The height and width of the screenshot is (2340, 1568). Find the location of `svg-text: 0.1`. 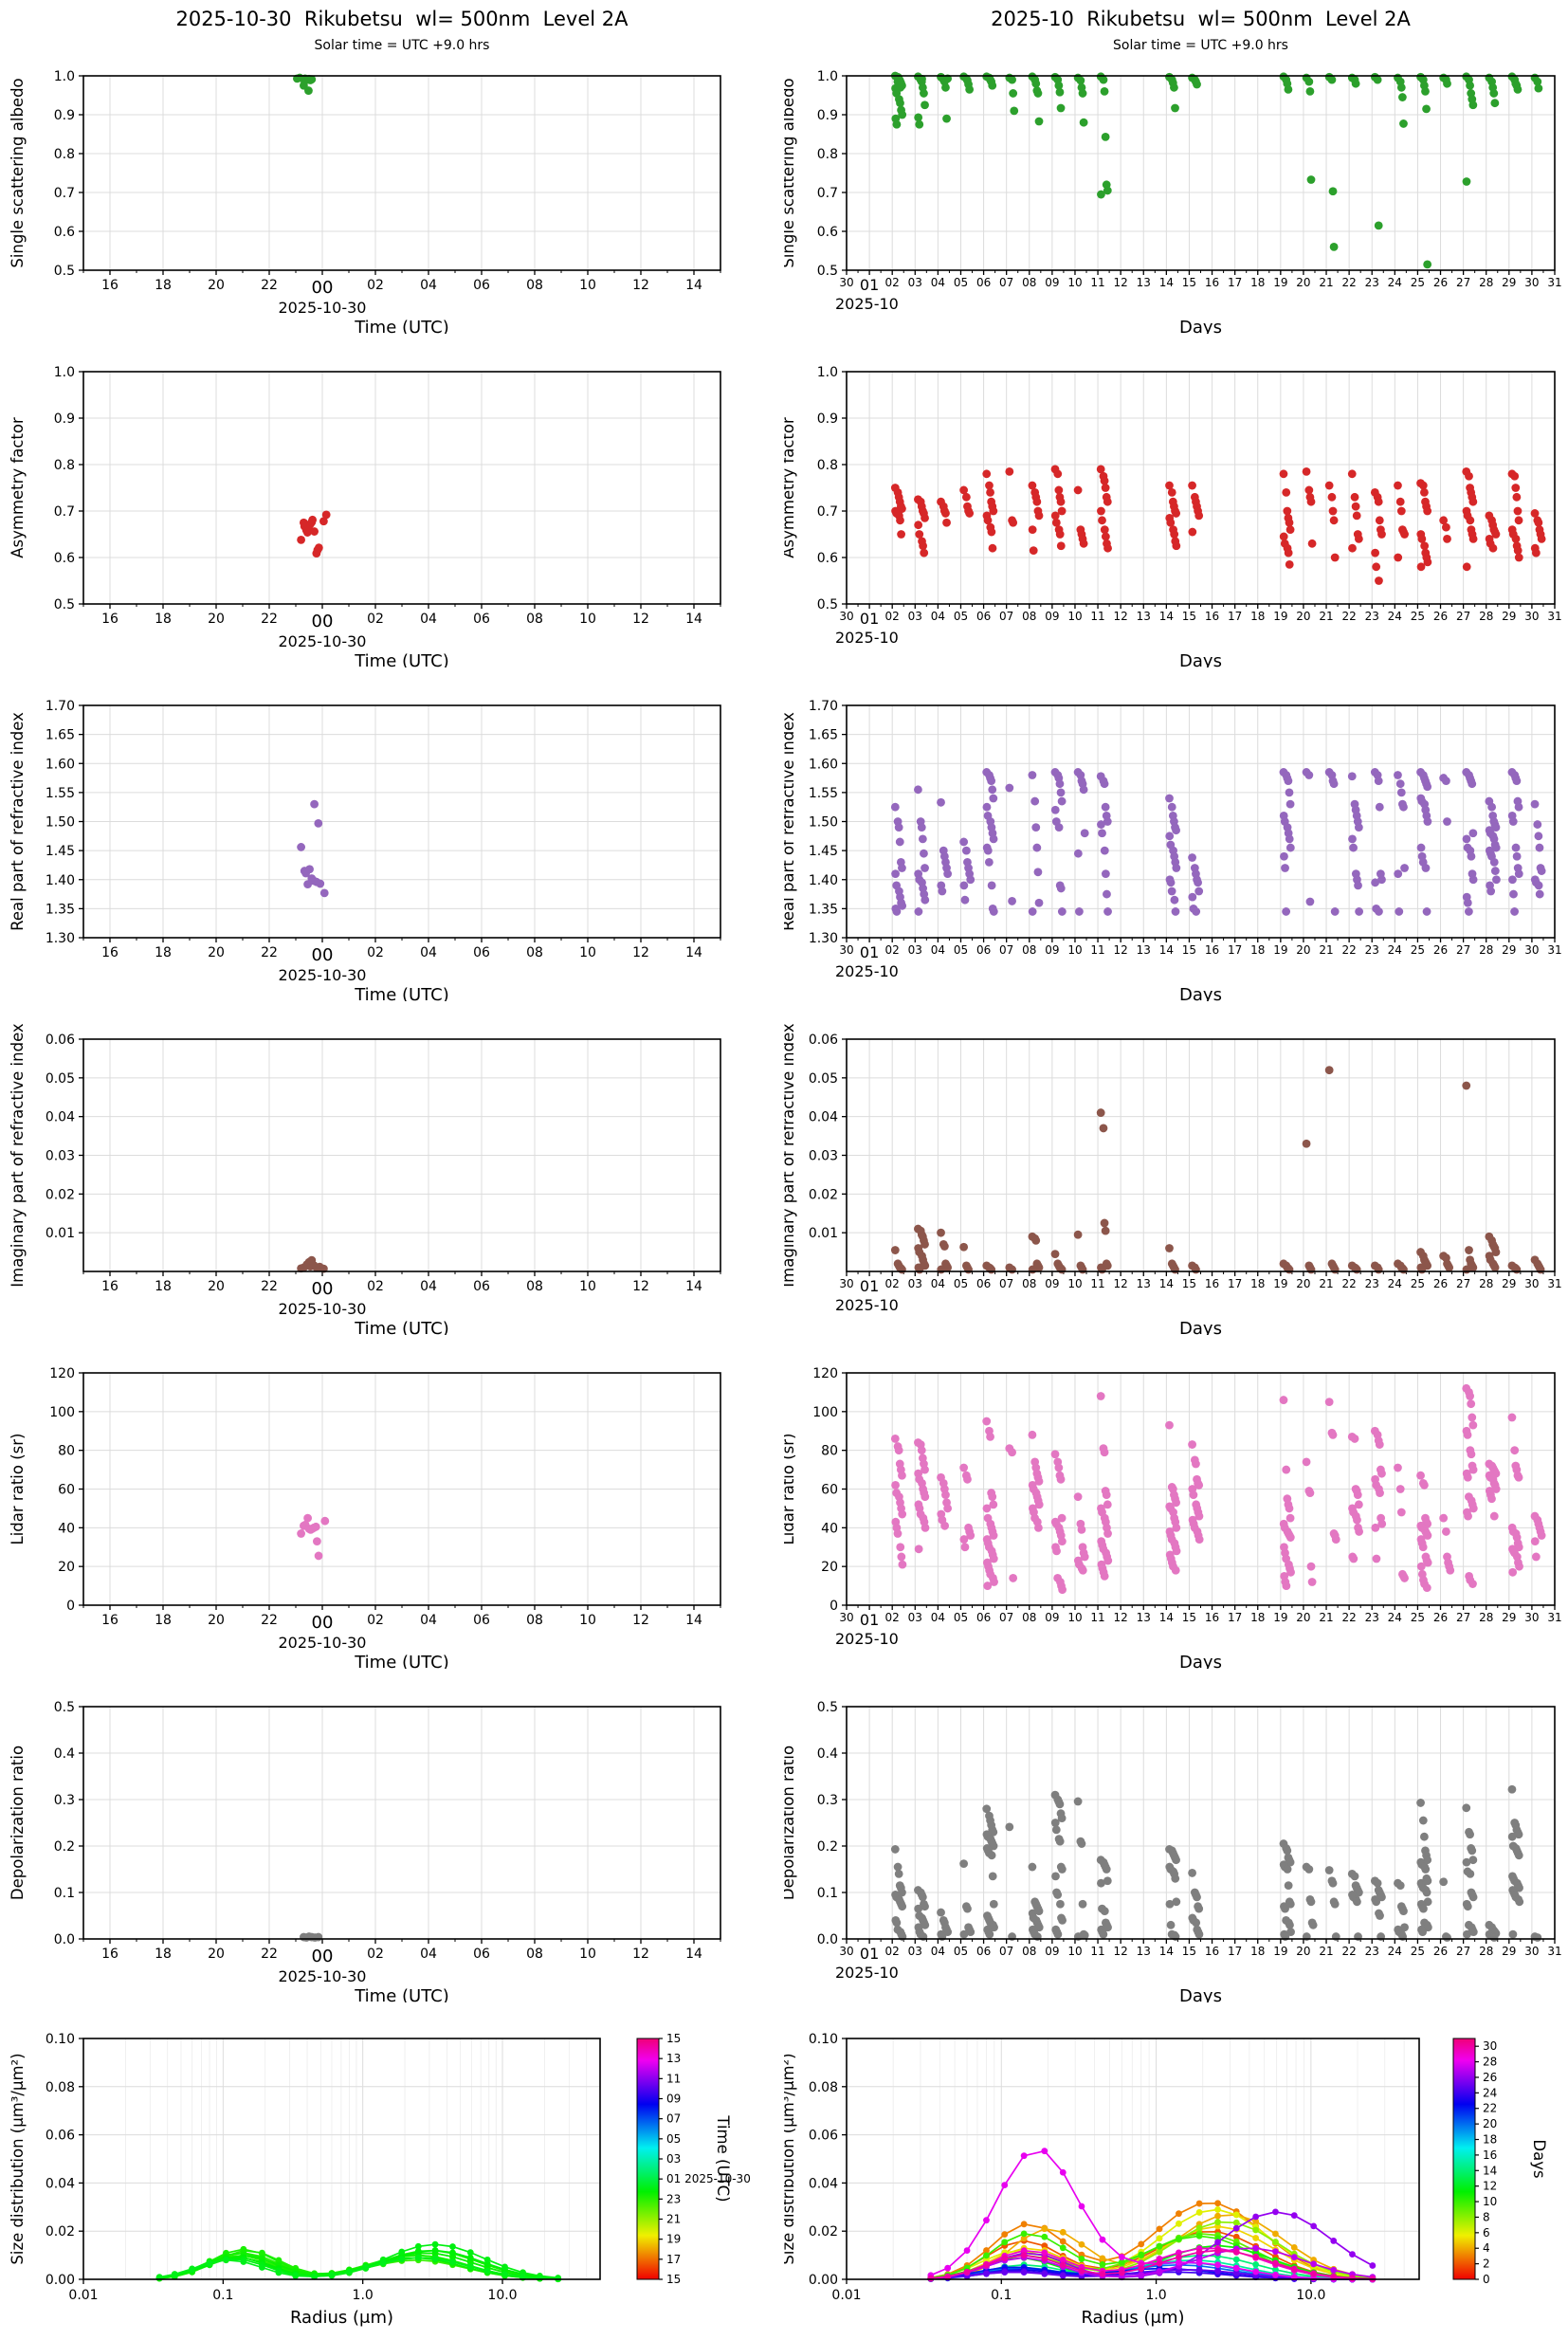

svg-text: 0.1 is located at coordinates (827, 1893).